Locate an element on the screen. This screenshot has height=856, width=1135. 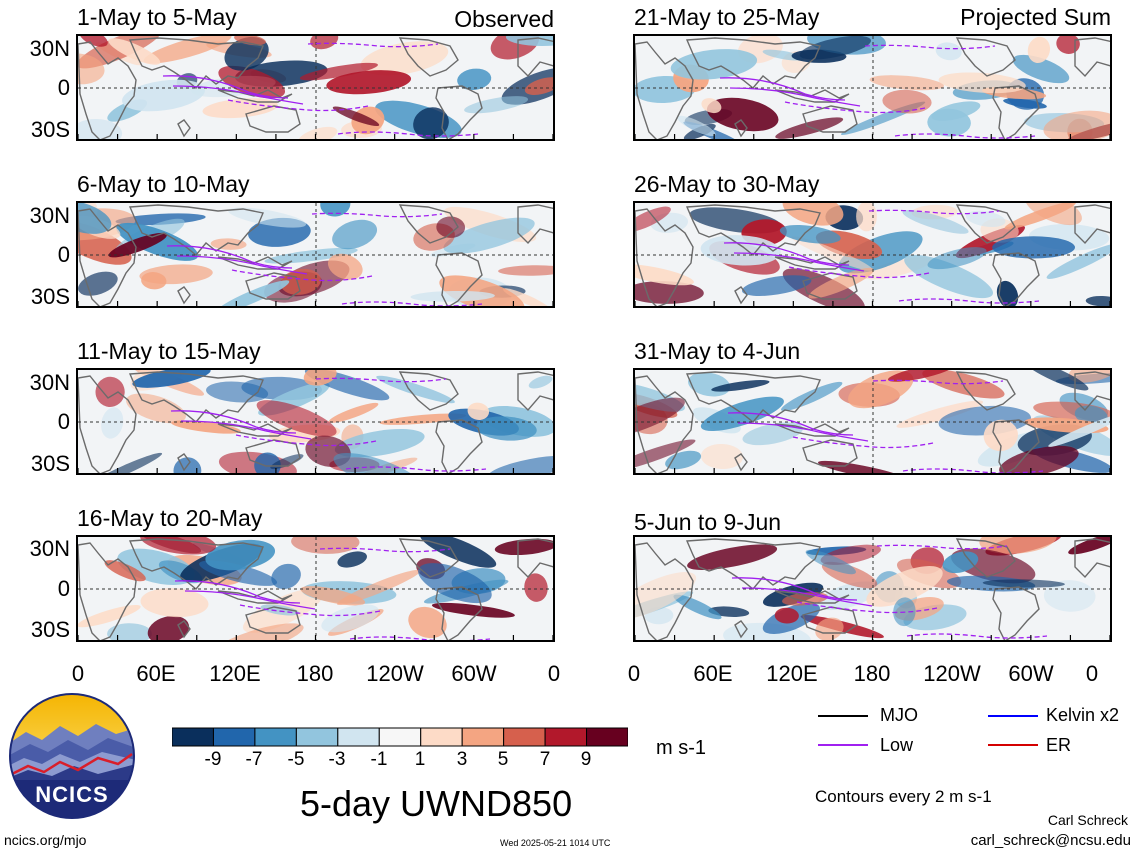
colorbar-label: 7 is located at coordinates (545, 759).